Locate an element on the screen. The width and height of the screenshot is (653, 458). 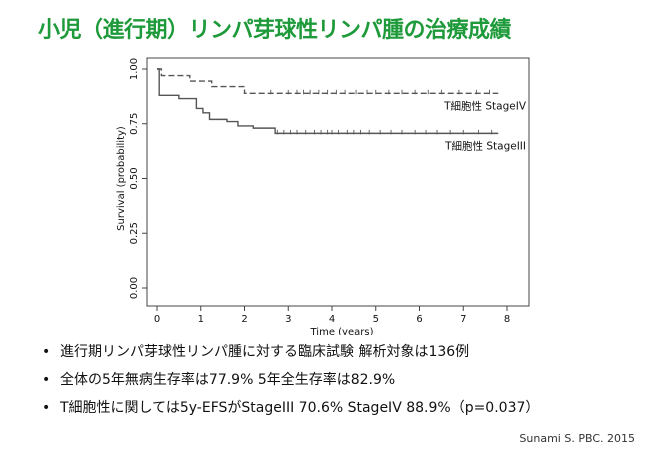
x-tick-label: 5 is located at coordinates (376, 319).